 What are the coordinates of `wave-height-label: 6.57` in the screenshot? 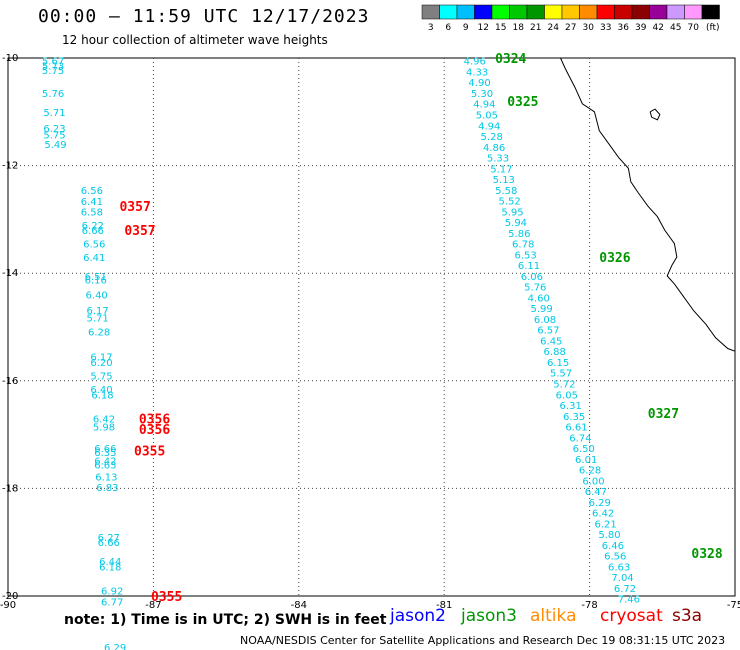 It's located at (548, 331).